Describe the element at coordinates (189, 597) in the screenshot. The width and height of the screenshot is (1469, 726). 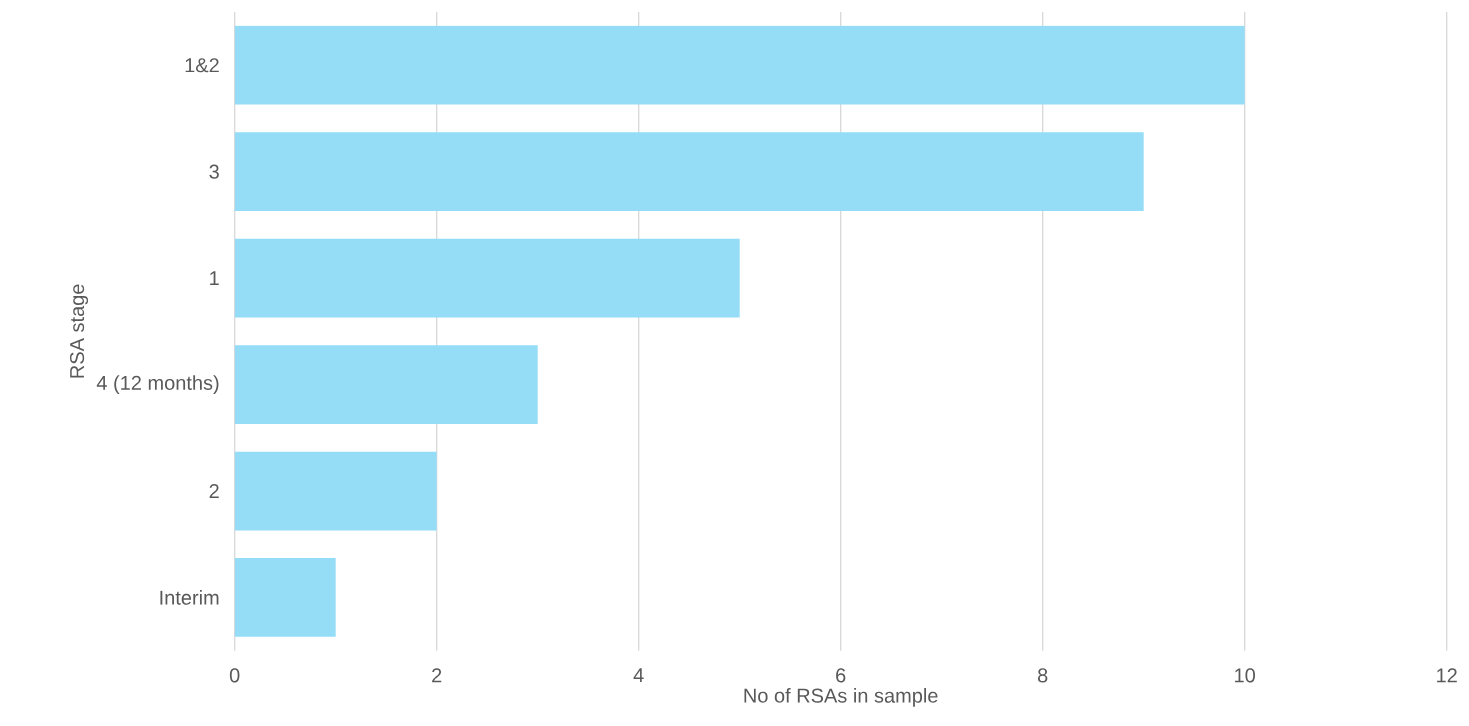
I see `y-tick-label: Interim` at that location.